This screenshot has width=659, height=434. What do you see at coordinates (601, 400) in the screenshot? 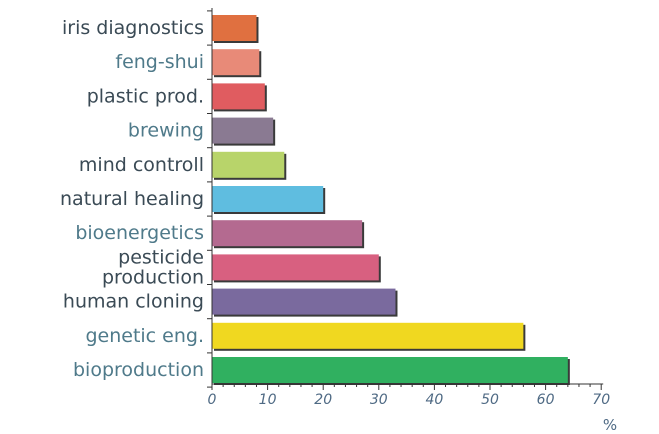
I see `x-tick-label: 70` at bounding box center [601, 400].